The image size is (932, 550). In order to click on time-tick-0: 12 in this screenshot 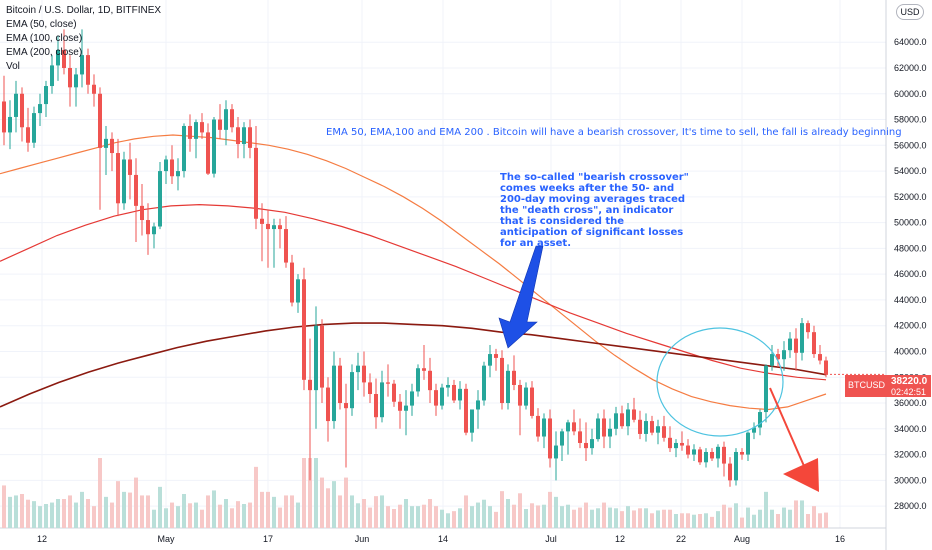, I will do `click(42, 539)`.